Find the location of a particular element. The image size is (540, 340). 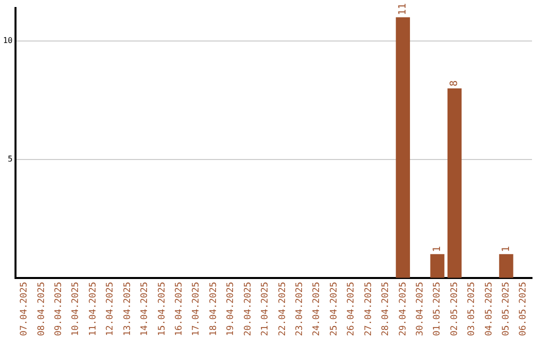

x-tick-label: 10.04.2025 is located at coordinates (76, 309).